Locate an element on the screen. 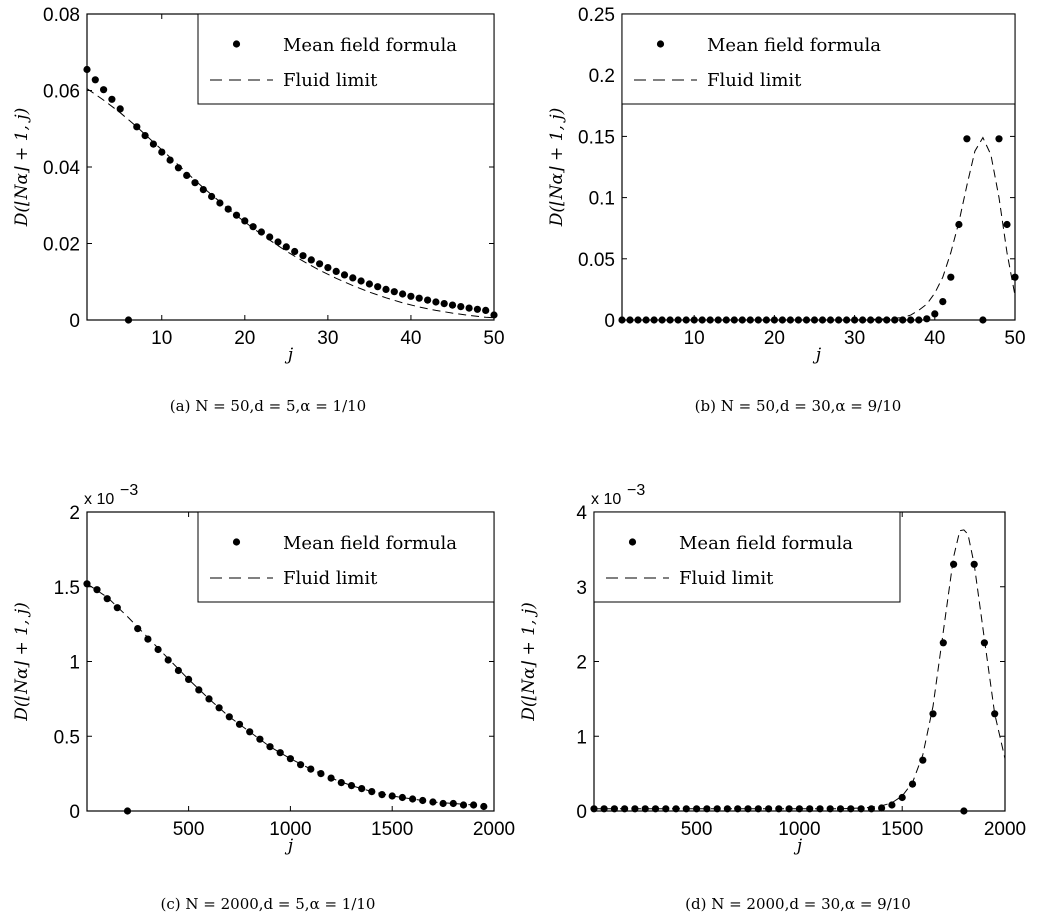  fluid-limit-line is located at coordinates (285, 695).